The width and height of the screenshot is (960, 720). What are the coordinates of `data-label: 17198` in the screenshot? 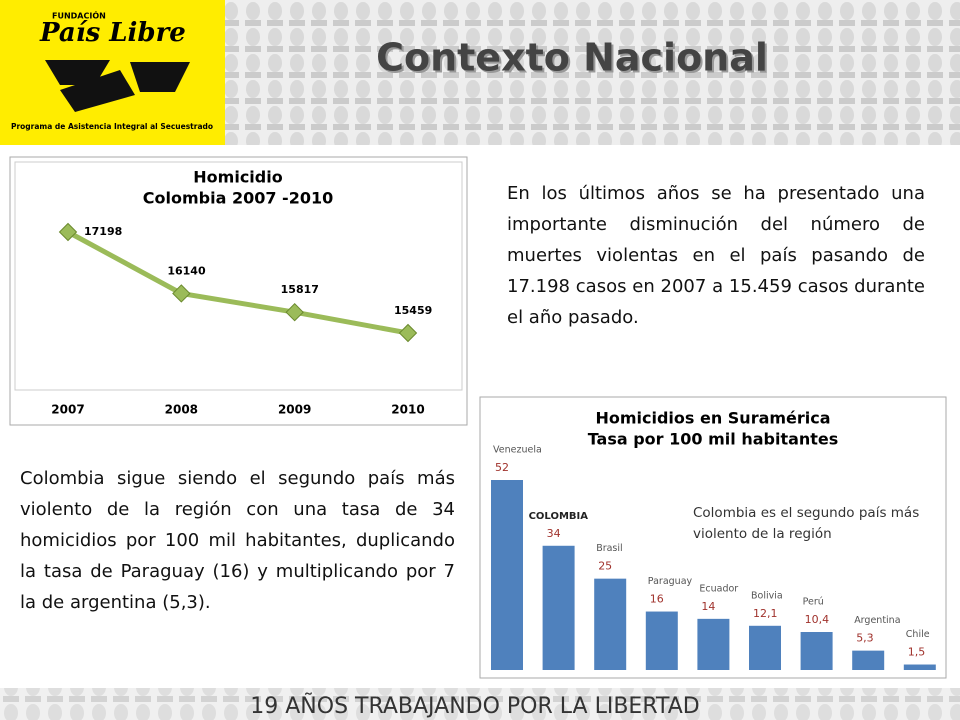 It's located at (103, 231).